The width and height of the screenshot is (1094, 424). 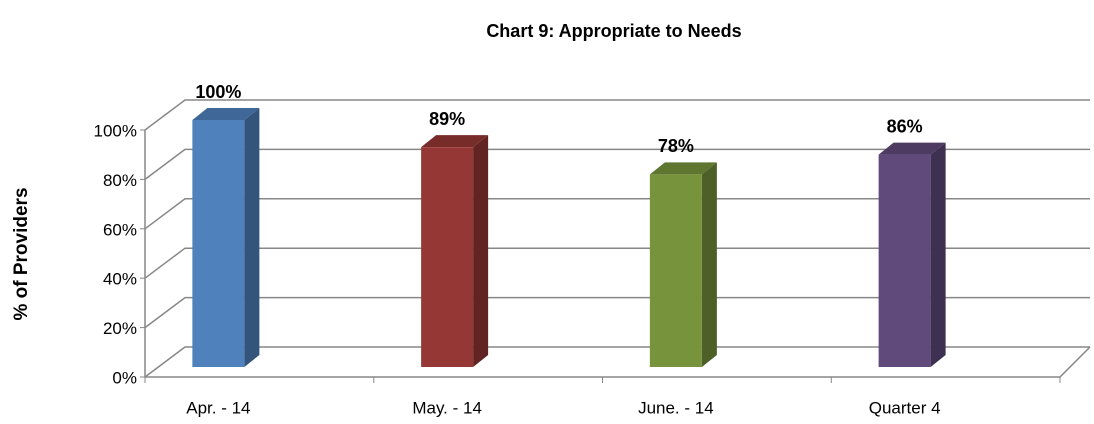 I want to click on x-tick-label: May. - 14, so click(x=447, y=407).